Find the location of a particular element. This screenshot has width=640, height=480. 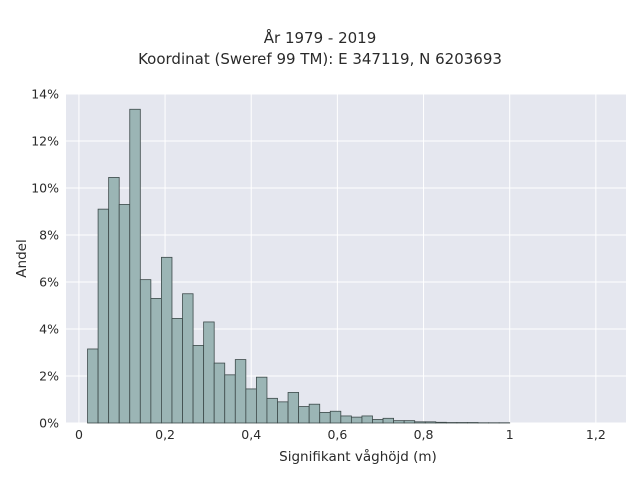

y-axis-ticks: 0% 2% 4% 6% 8% 10% 12% 14% is located at coordinates (45, 259).